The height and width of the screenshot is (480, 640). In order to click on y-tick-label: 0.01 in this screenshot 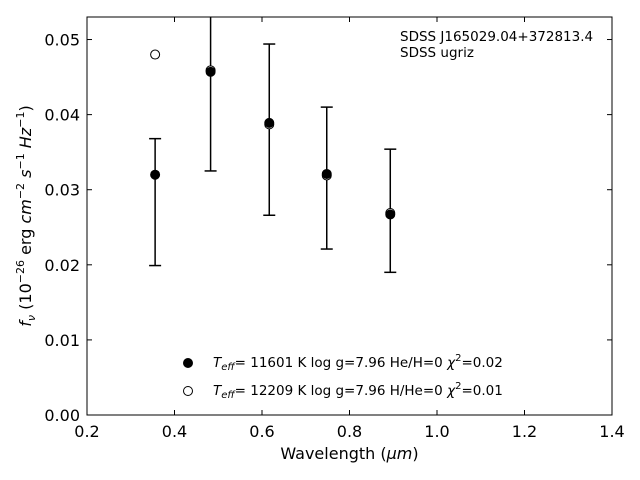, I will do `click(62, 340)`.